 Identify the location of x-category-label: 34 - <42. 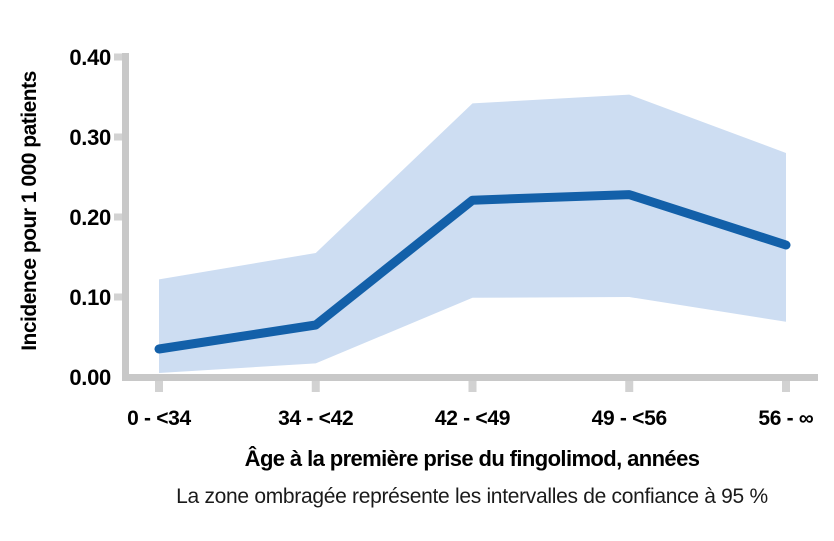
(315, 418).